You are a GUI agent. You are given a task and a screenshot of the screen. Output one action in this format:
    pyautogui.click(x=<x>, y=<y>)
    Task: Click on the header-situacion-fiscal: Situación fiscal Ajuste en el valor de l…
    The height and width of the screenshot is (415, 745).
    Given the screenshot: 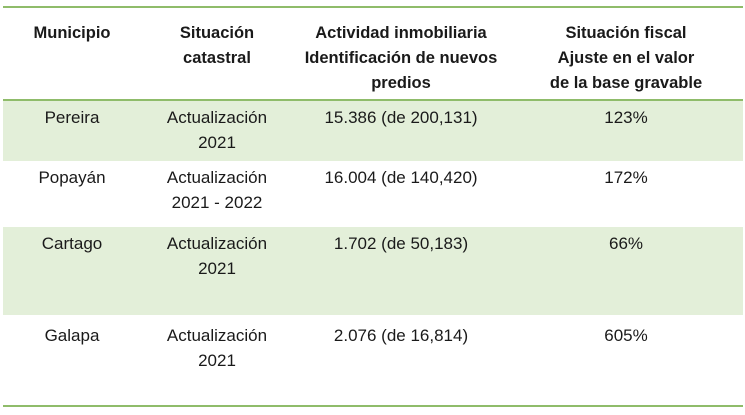 What is the action you would take?
    pyautogui.click(x=626, y=58)
    